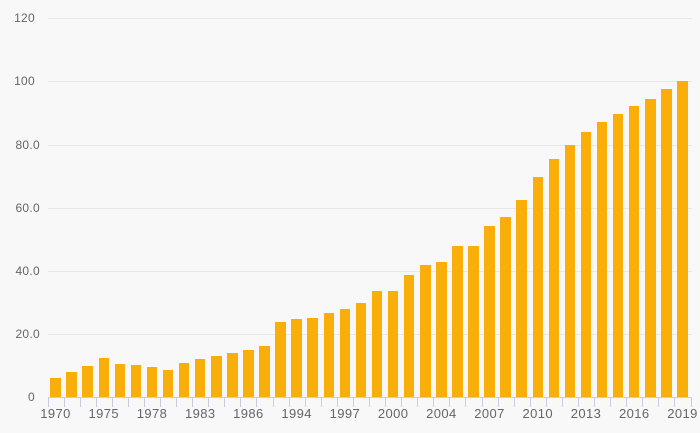 This screenshot has height=433, width=700. Describe the element at coordinates (31, 397) in the screenshot. I see `y-axis-label: 0` at that location.